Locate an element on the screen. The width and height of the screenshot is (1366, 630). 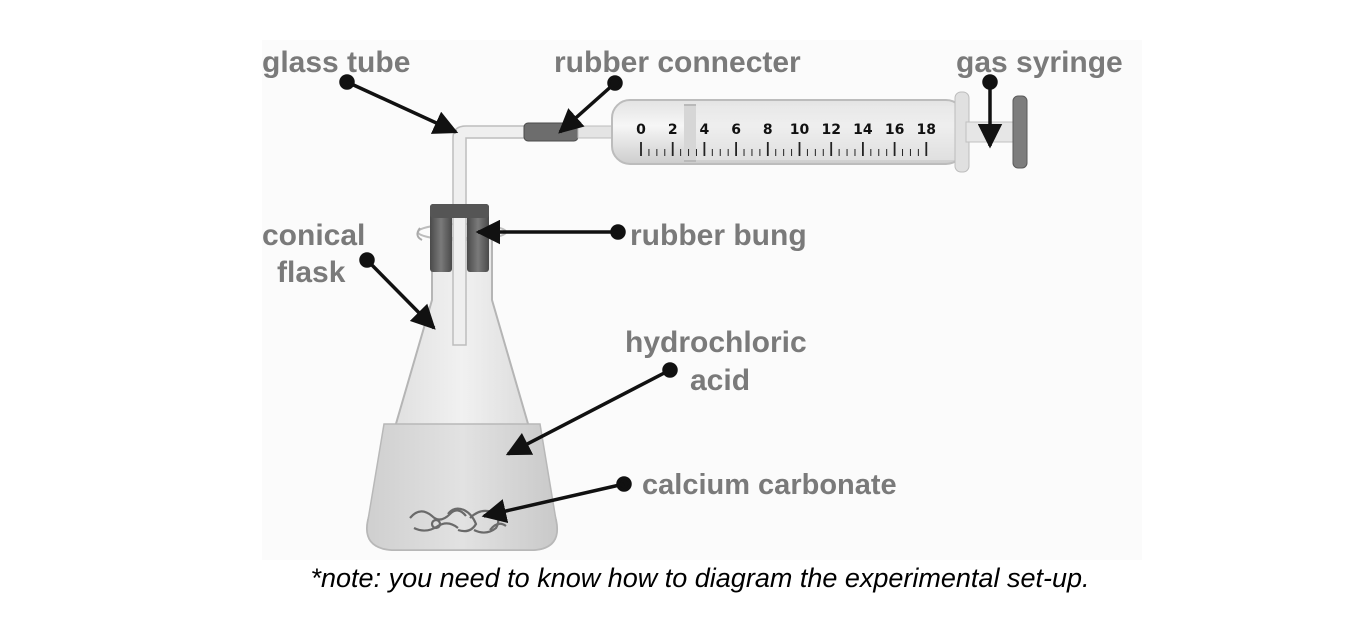
scale-number: 8 is located at coordinates (768, 130).